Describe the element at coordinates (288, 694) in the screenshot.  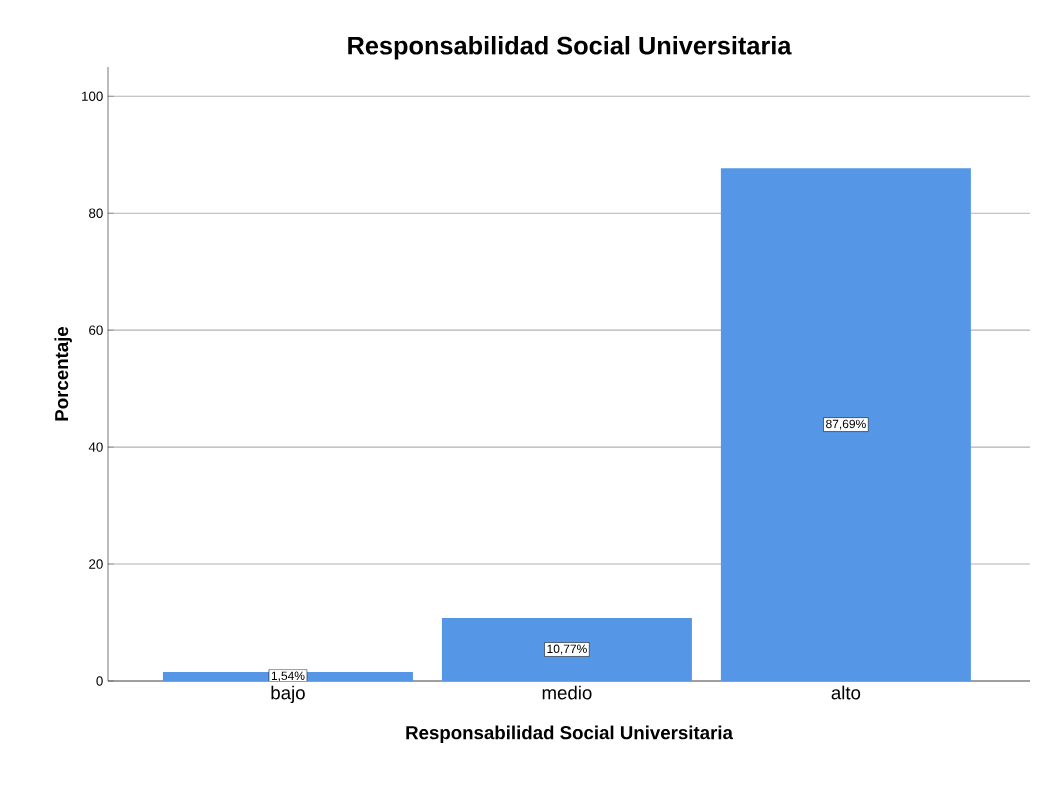
I see `x-tick-label: bajo` at that location.